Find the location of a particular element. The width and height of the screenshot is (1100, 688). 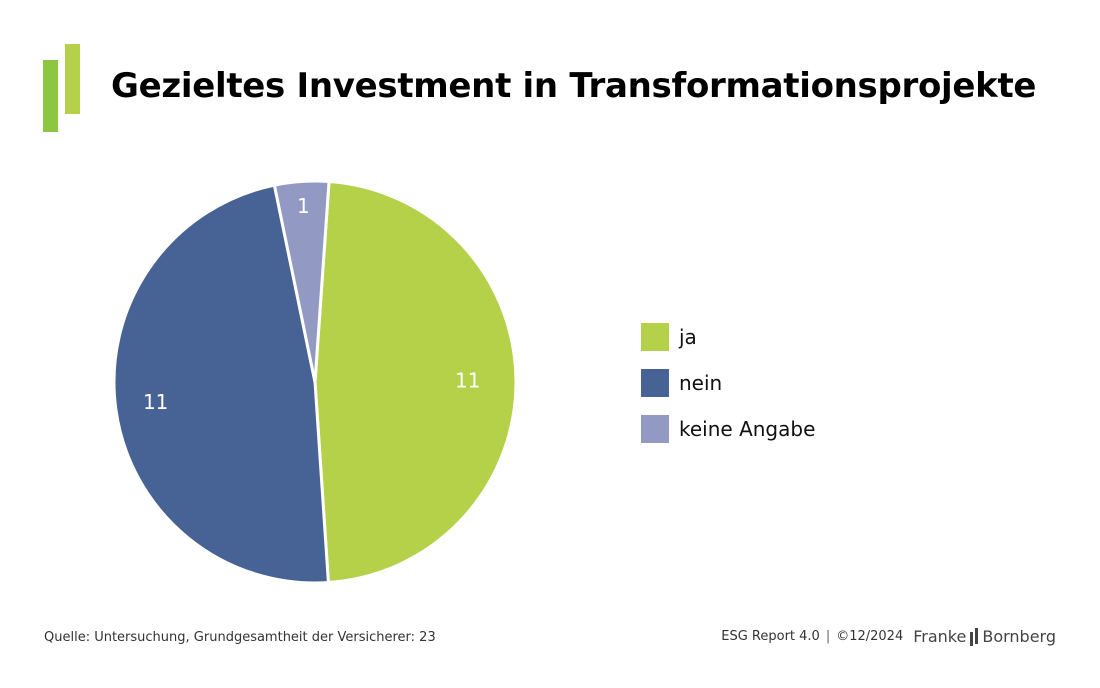

brand-name-right: Bornberg is located at coordinates (1019, 636).